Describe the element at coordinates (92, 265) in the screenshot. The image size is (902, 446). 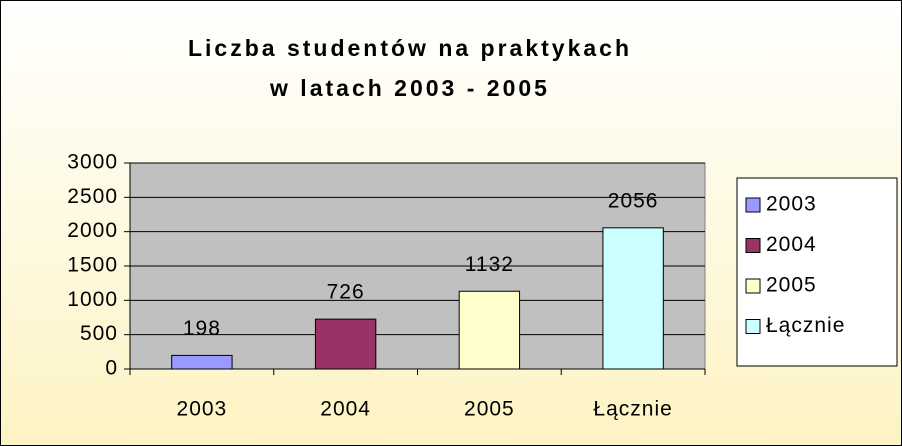
I see `y-tick-label: 1500` at that location.